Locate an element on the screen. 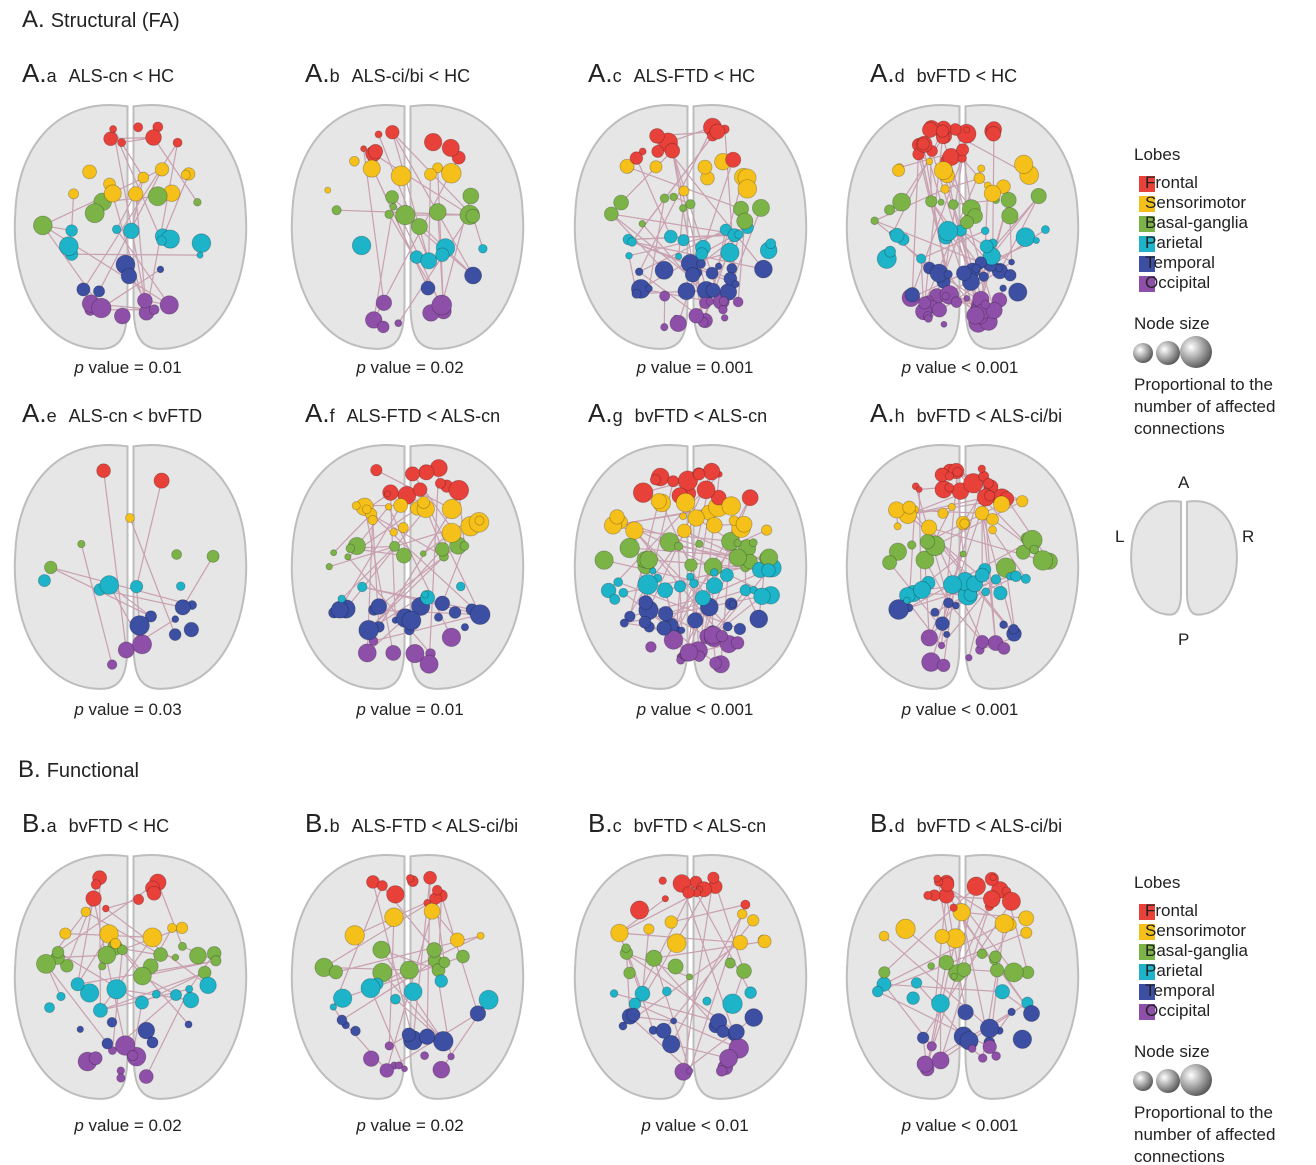 The width and height of the screenshot is (1316, 1165). hemisphere is located at coordinates (750, 977).